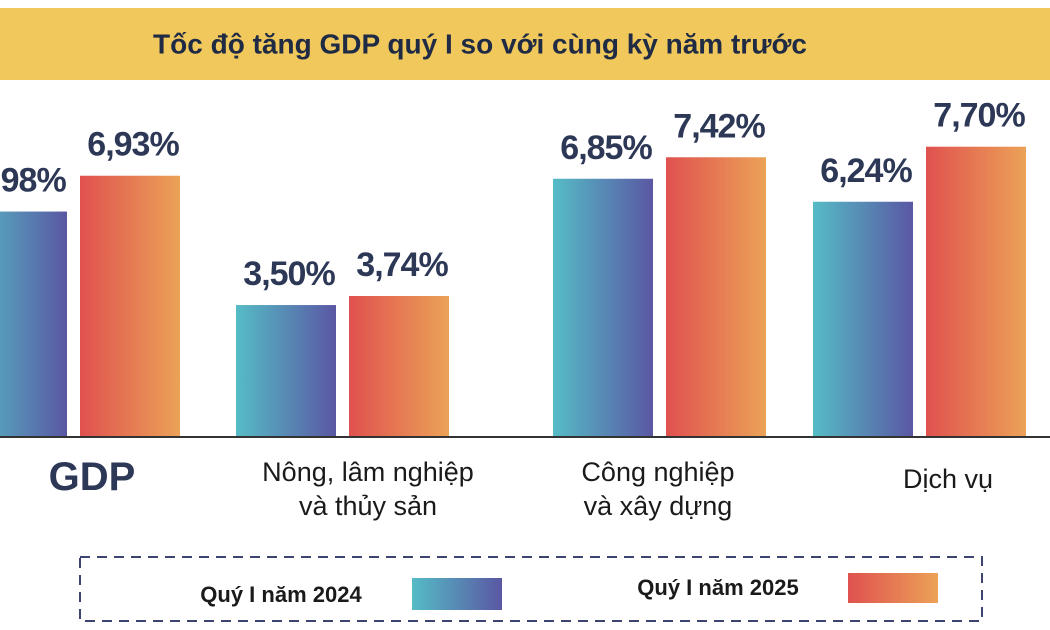 This screenshot has width=1050, height=630. What do you see at coordinates (979, 116) in the screenshot?
I see `value-label: 7,70%` at bounding box center [979, 116].